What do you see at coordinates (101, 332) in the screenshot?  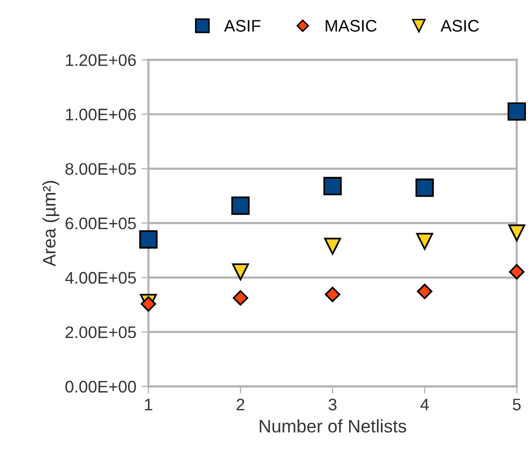 I see `y-tick-label: 2.00E+05` at bounding box center [101, 332].